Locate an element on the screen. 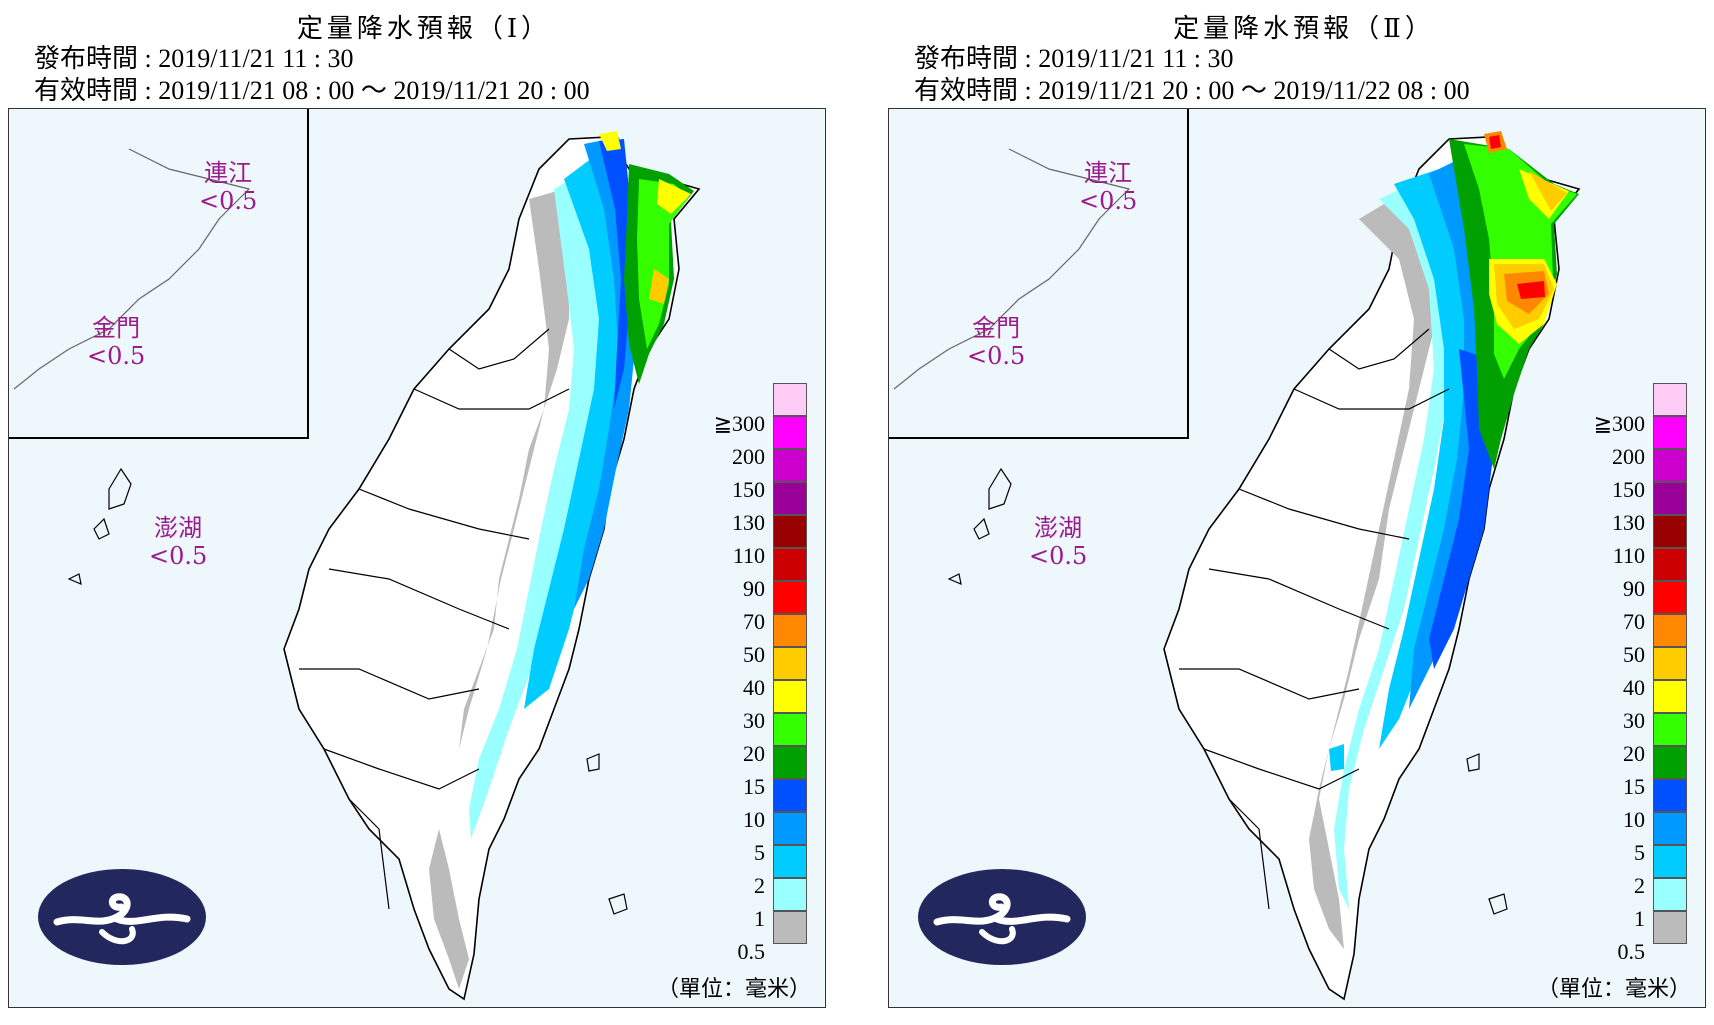  penghu-label: 澎湖 <0.5 is located at coordinates (178, 542).